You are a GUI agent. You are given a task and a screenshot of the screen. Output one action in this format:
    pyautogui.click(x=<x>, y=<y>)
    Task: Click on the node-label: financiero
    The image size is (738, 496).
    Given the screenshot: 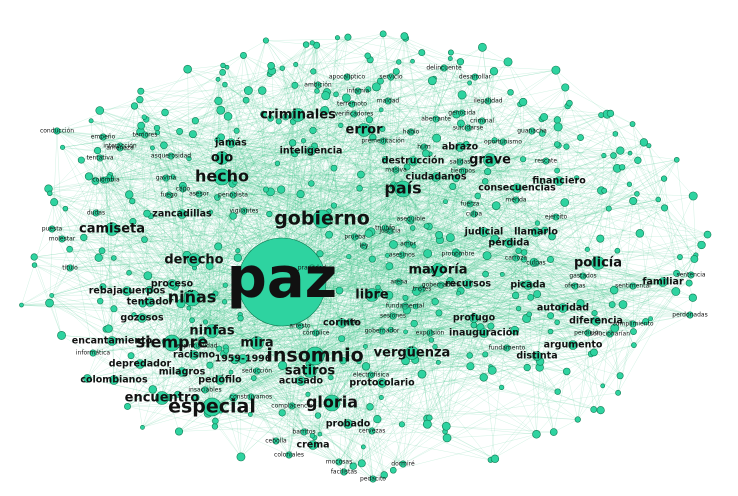 What is the action you would take?
    pyautogui.click(x=559, y=181)
    